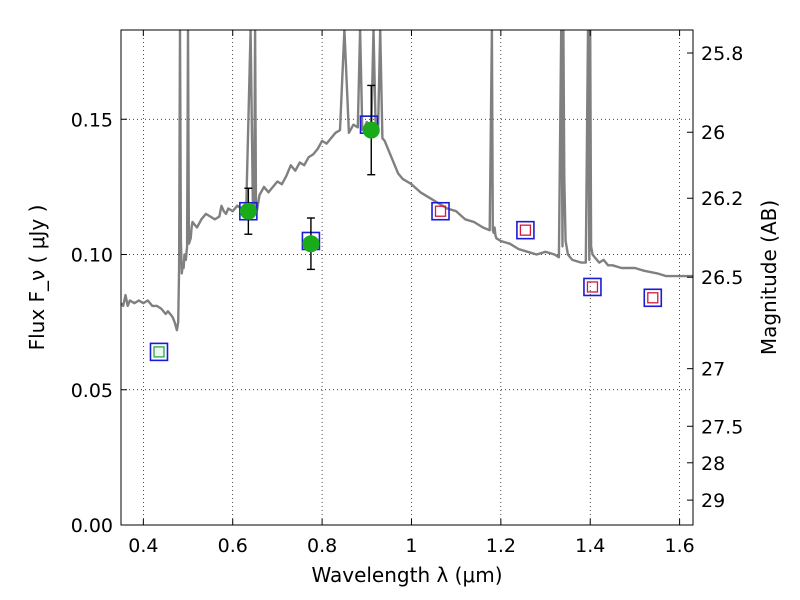 The image size is (800, 600). I want to click on x-tick-label: 0.8, so click(322, 546).